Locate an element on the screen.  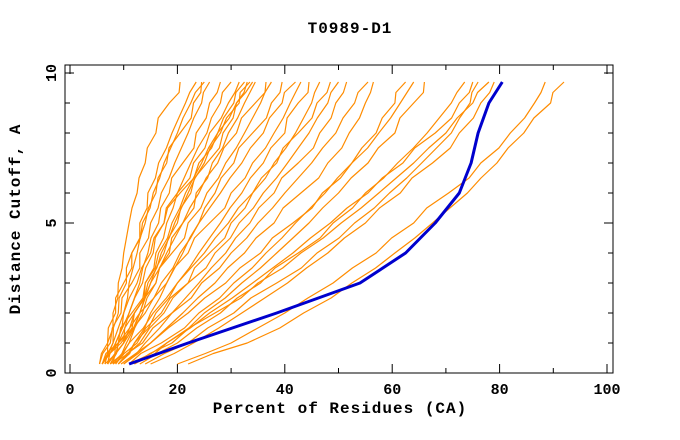
x-tick-label: 40 is located at coordinates (285, 390).